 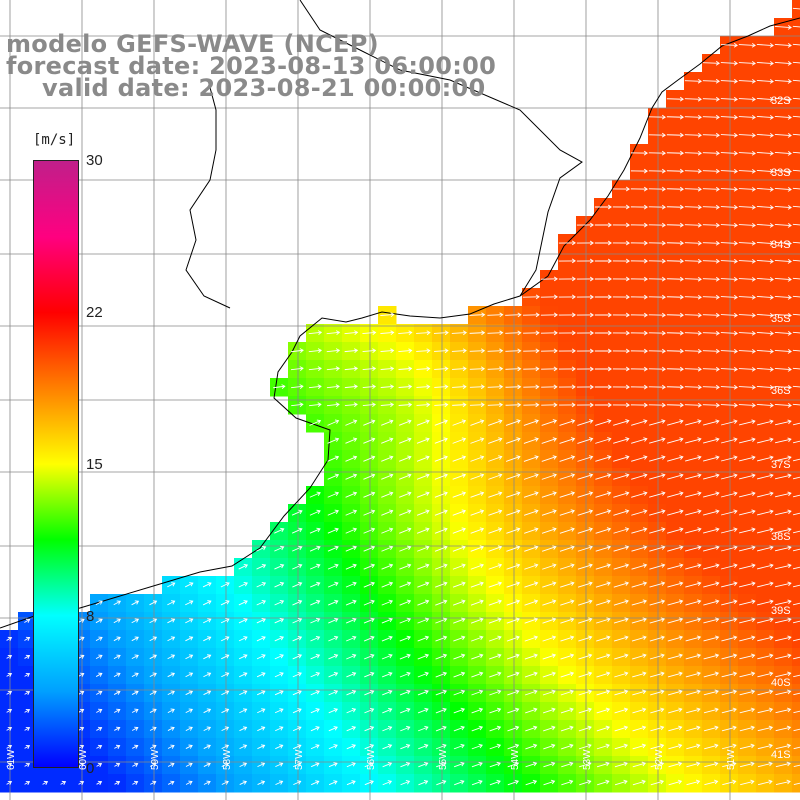 What do you see at coordinates (587, 759) in the screenshot?
I see `lon-label: 53W` at bounding box center [587, 759].